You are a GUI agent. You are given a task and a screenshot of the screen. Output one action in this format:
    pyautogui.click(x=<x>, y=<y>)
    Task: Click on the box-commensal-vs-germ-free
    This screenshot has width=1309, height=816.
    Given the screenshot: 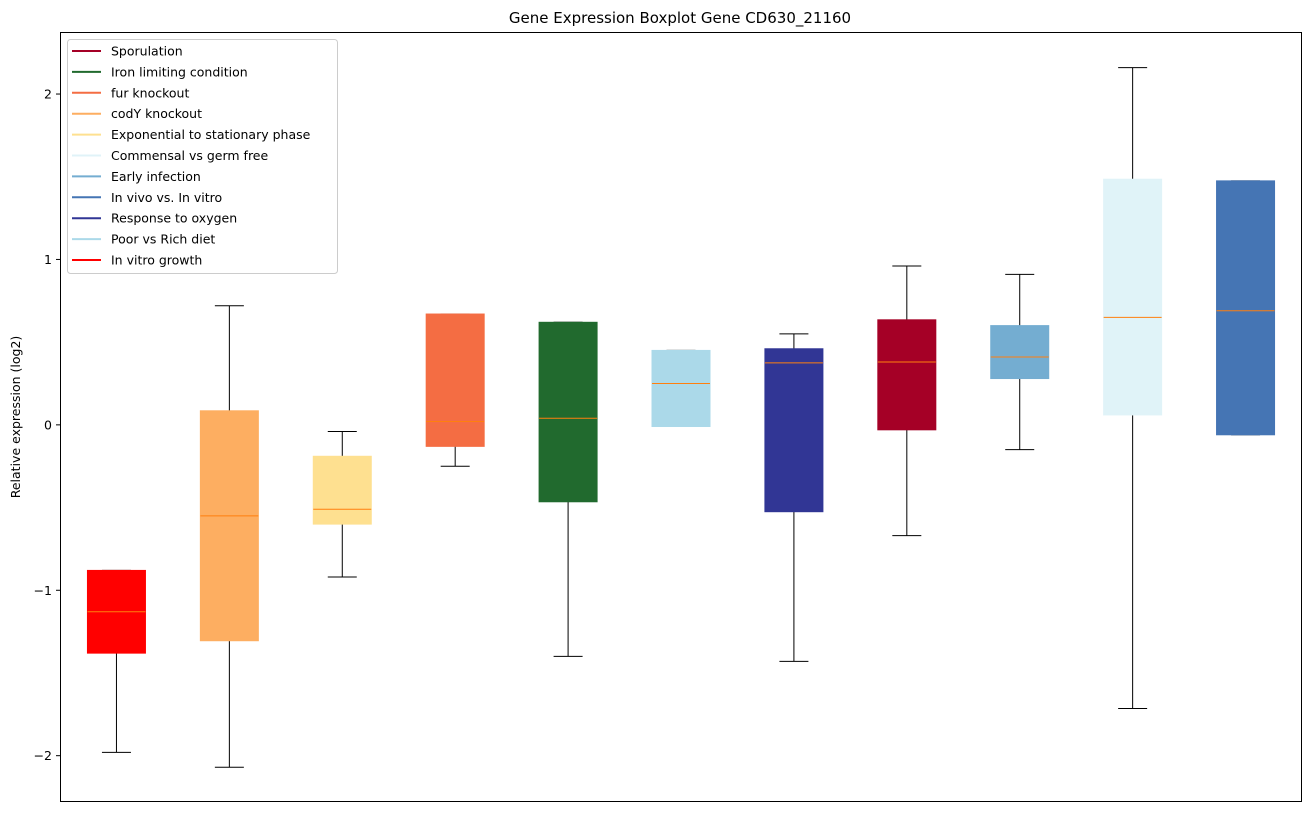 What is the action you would take?
    pyautogui.click(x=1133, y=388)
    